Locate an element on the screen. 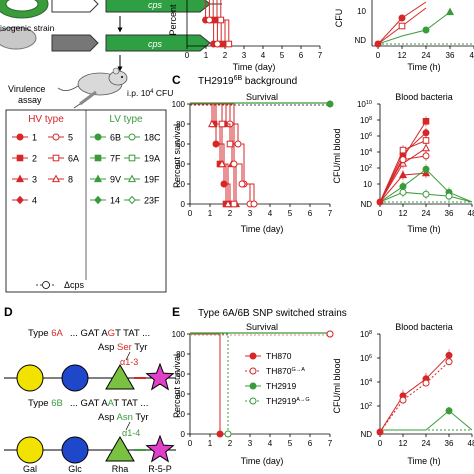 This screenshot has height=474, width=474. x-tick-label: 6 is located at coordinates (310, 213).